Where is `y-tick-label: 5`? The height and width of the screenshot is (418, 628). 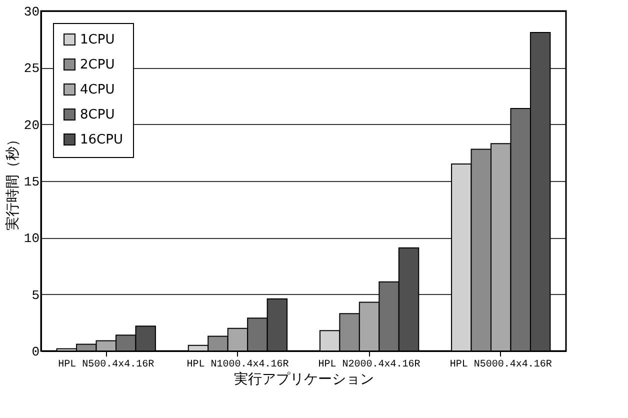 y-tick-label: 5 is located at coordinates (36, 295).